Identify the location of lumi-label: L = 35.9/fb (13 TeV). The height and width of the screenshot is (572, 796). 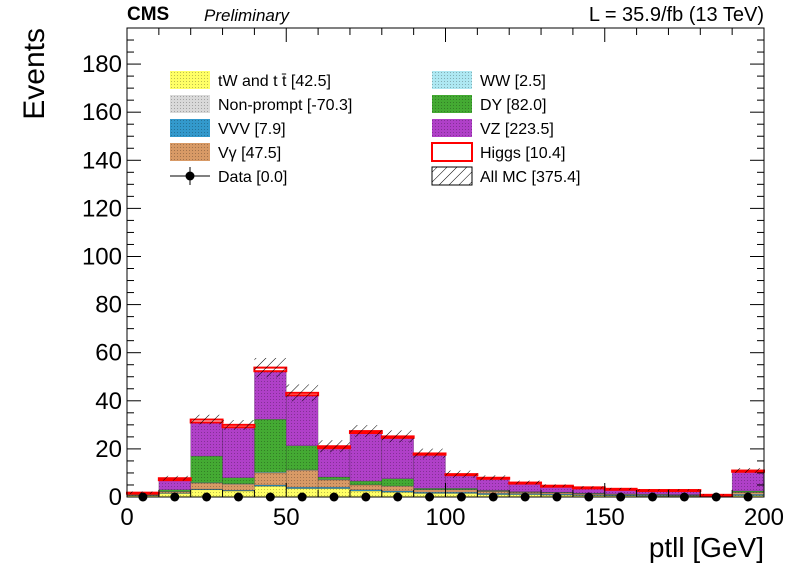
(676, 15).